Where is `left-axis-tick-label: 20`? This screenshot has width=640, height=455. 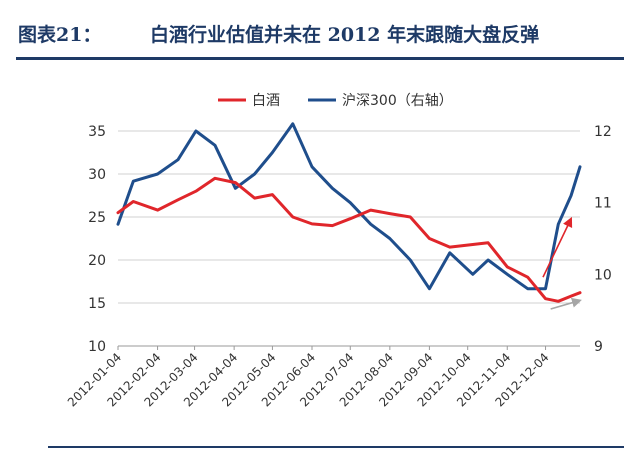 left-axis-tick-label: 20 is located at coordinates (97, 261).